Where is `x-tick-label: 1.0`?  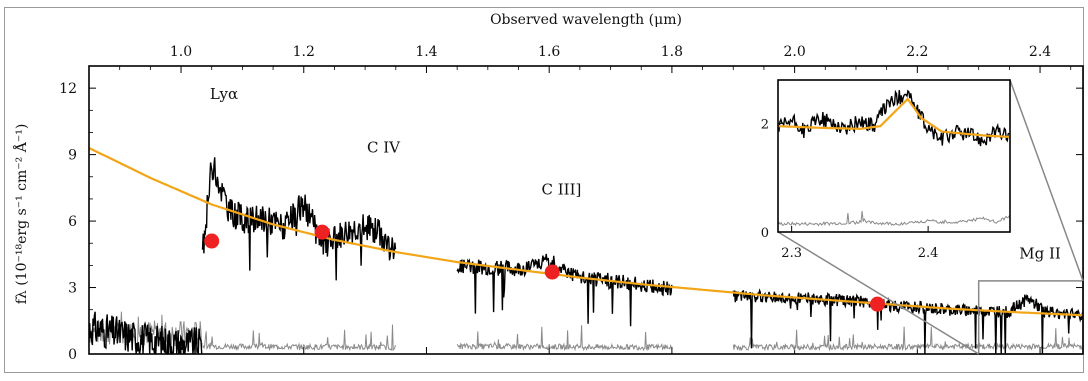 x-tick-label: 1.0 is located at coordinates (181, 52).